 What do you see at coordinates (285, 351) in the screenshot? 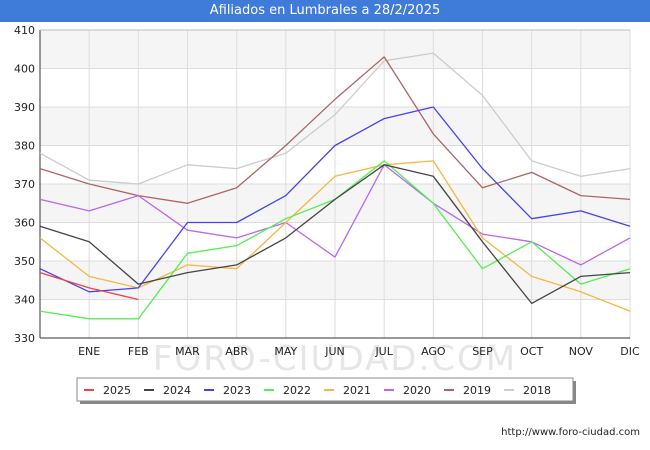
I see `x-tick-label: MAY` at bounding box center [285, 351].